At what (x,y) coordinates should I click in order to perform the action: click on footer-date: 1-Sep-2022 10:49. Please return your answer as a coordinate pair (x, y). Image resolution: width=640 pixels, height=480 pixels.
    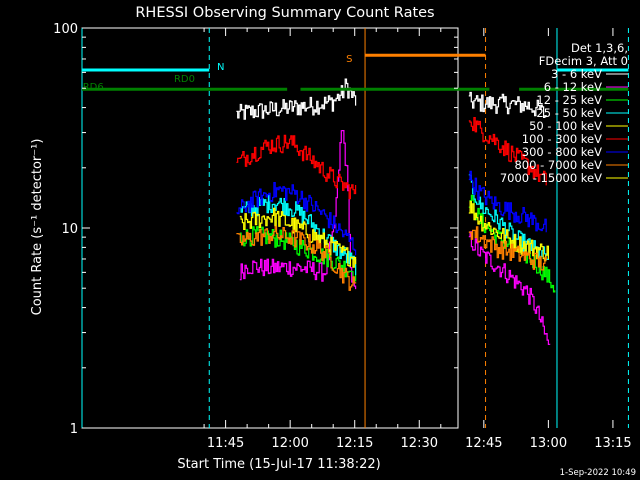
    Looking at the image, I should click on (598, 473).